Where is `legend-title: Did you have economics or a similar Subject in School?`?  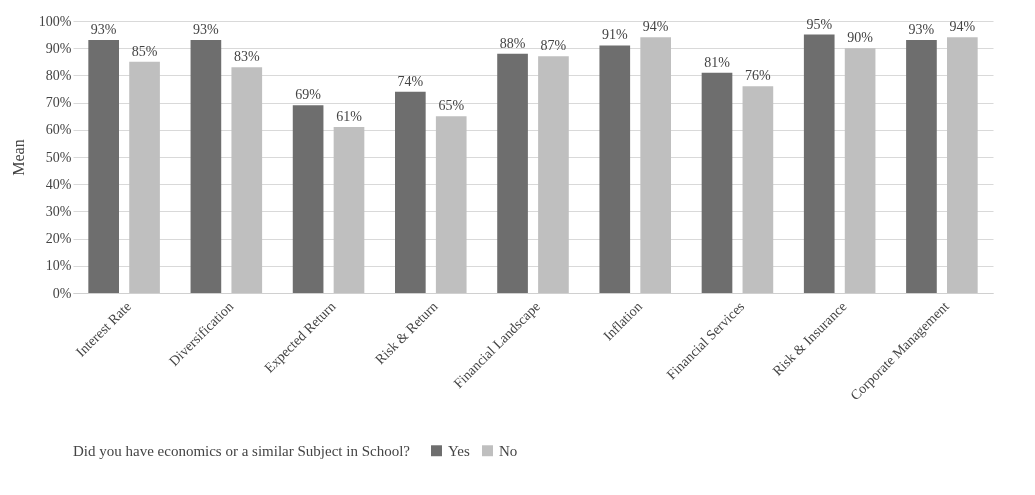 legend-title: Did you have economics or a similar Subject in School? is located at coordinates (242, 451).